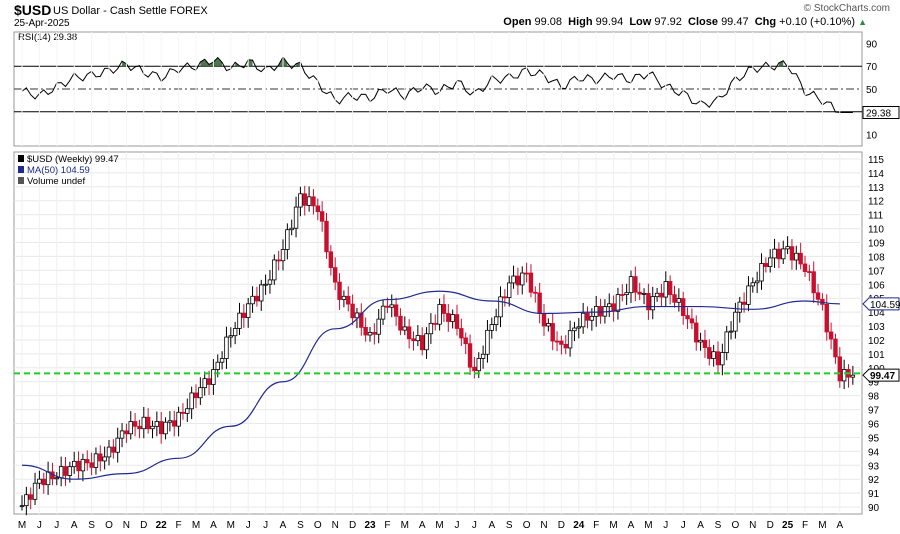 This screenshot has width=900, height=534. I want to click on x-tick-label: 25, so click(788, 525).